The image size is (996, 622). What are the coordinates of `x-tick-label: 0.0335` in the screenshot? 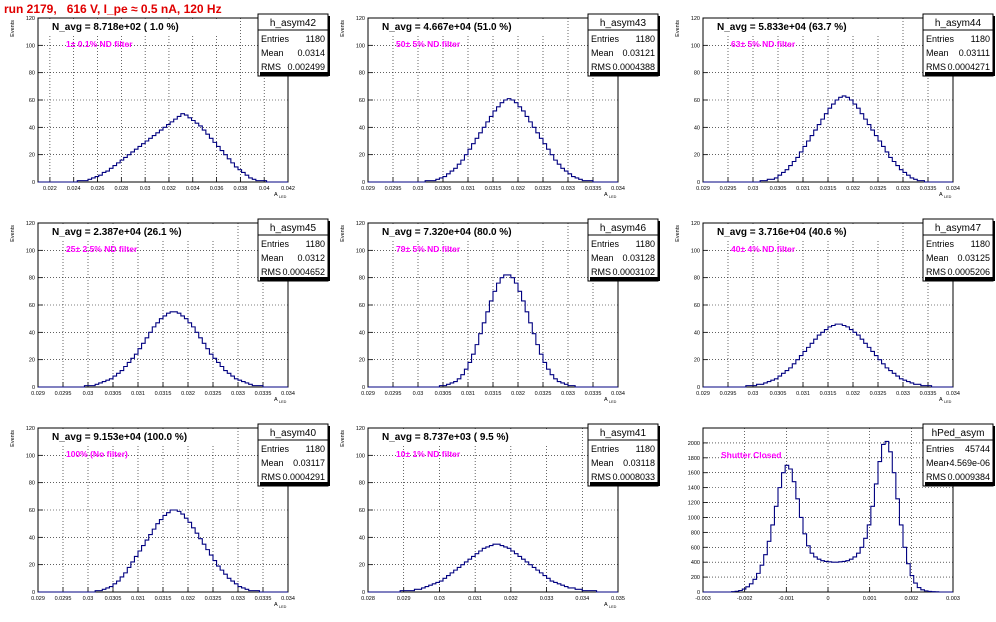 It's located at (928, 394).